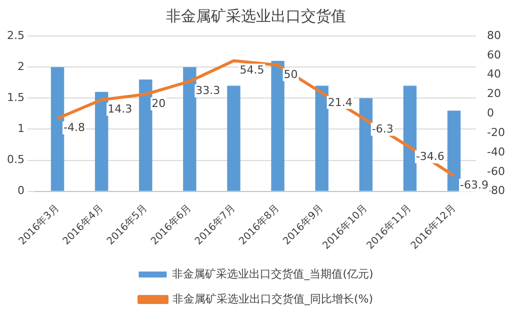 This screenshot has width=512, height=319. I want to click on data-label: -6.3, so click(383, 129).